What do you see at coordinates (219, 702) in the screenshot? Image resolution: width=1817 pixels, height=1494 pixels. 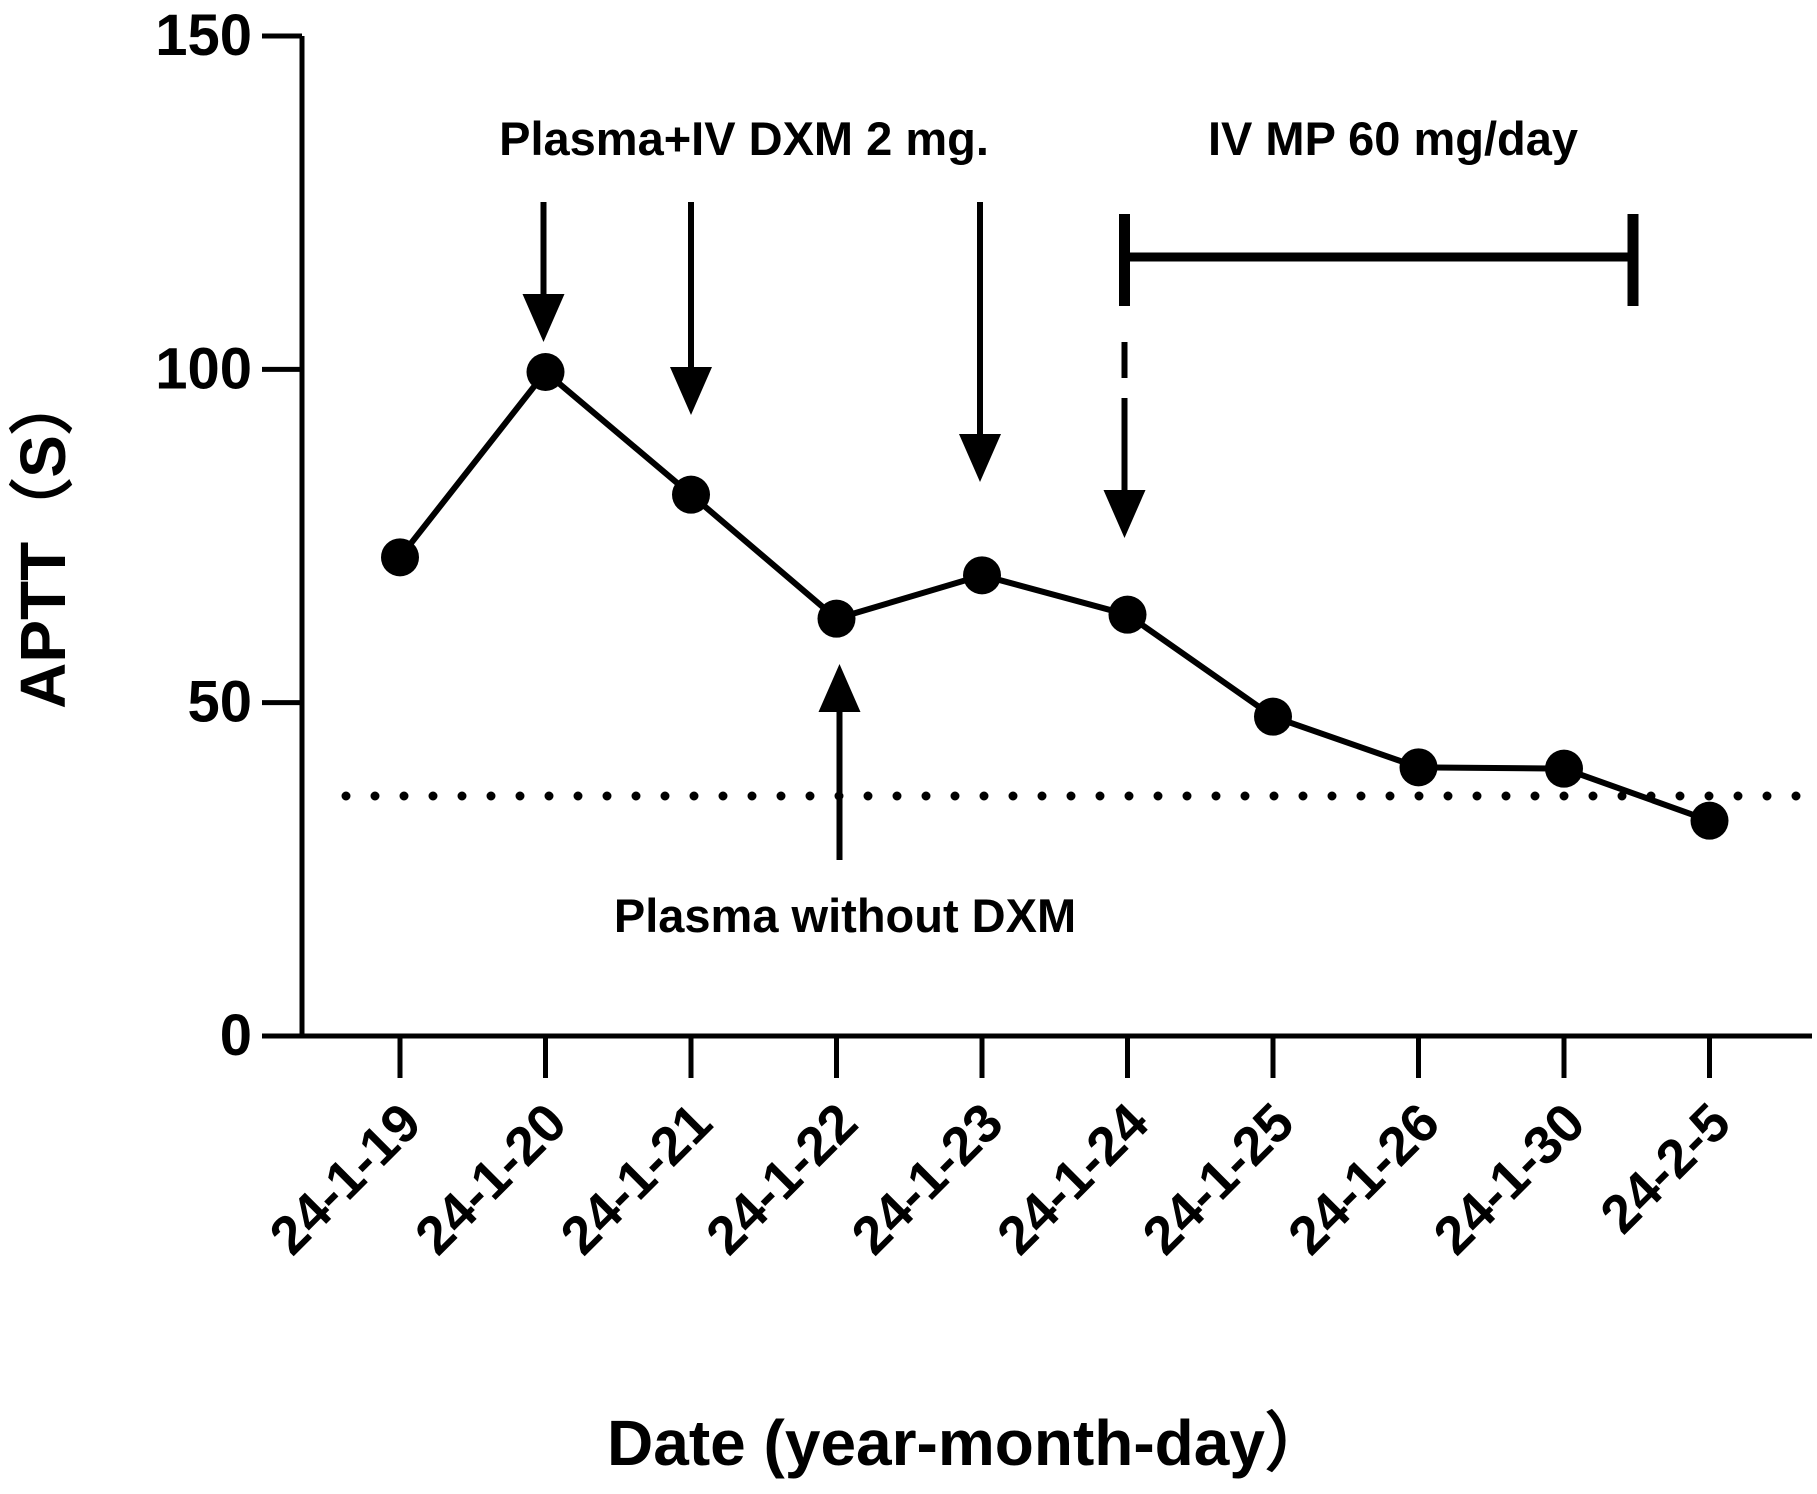 I see `y-tick-label: 50` at bounding box center [219, 702].